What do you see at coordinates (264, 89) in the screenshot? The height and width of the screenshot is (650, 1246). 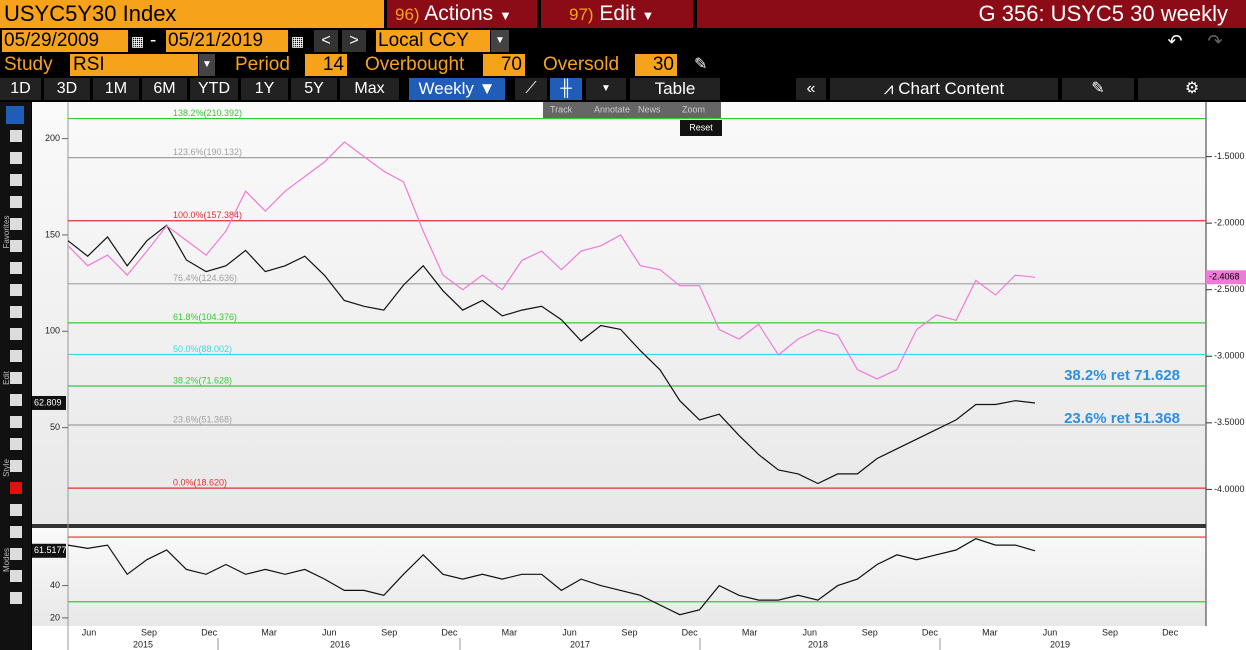 I see `period-button: 1Y` at bounding box center [264, 89].